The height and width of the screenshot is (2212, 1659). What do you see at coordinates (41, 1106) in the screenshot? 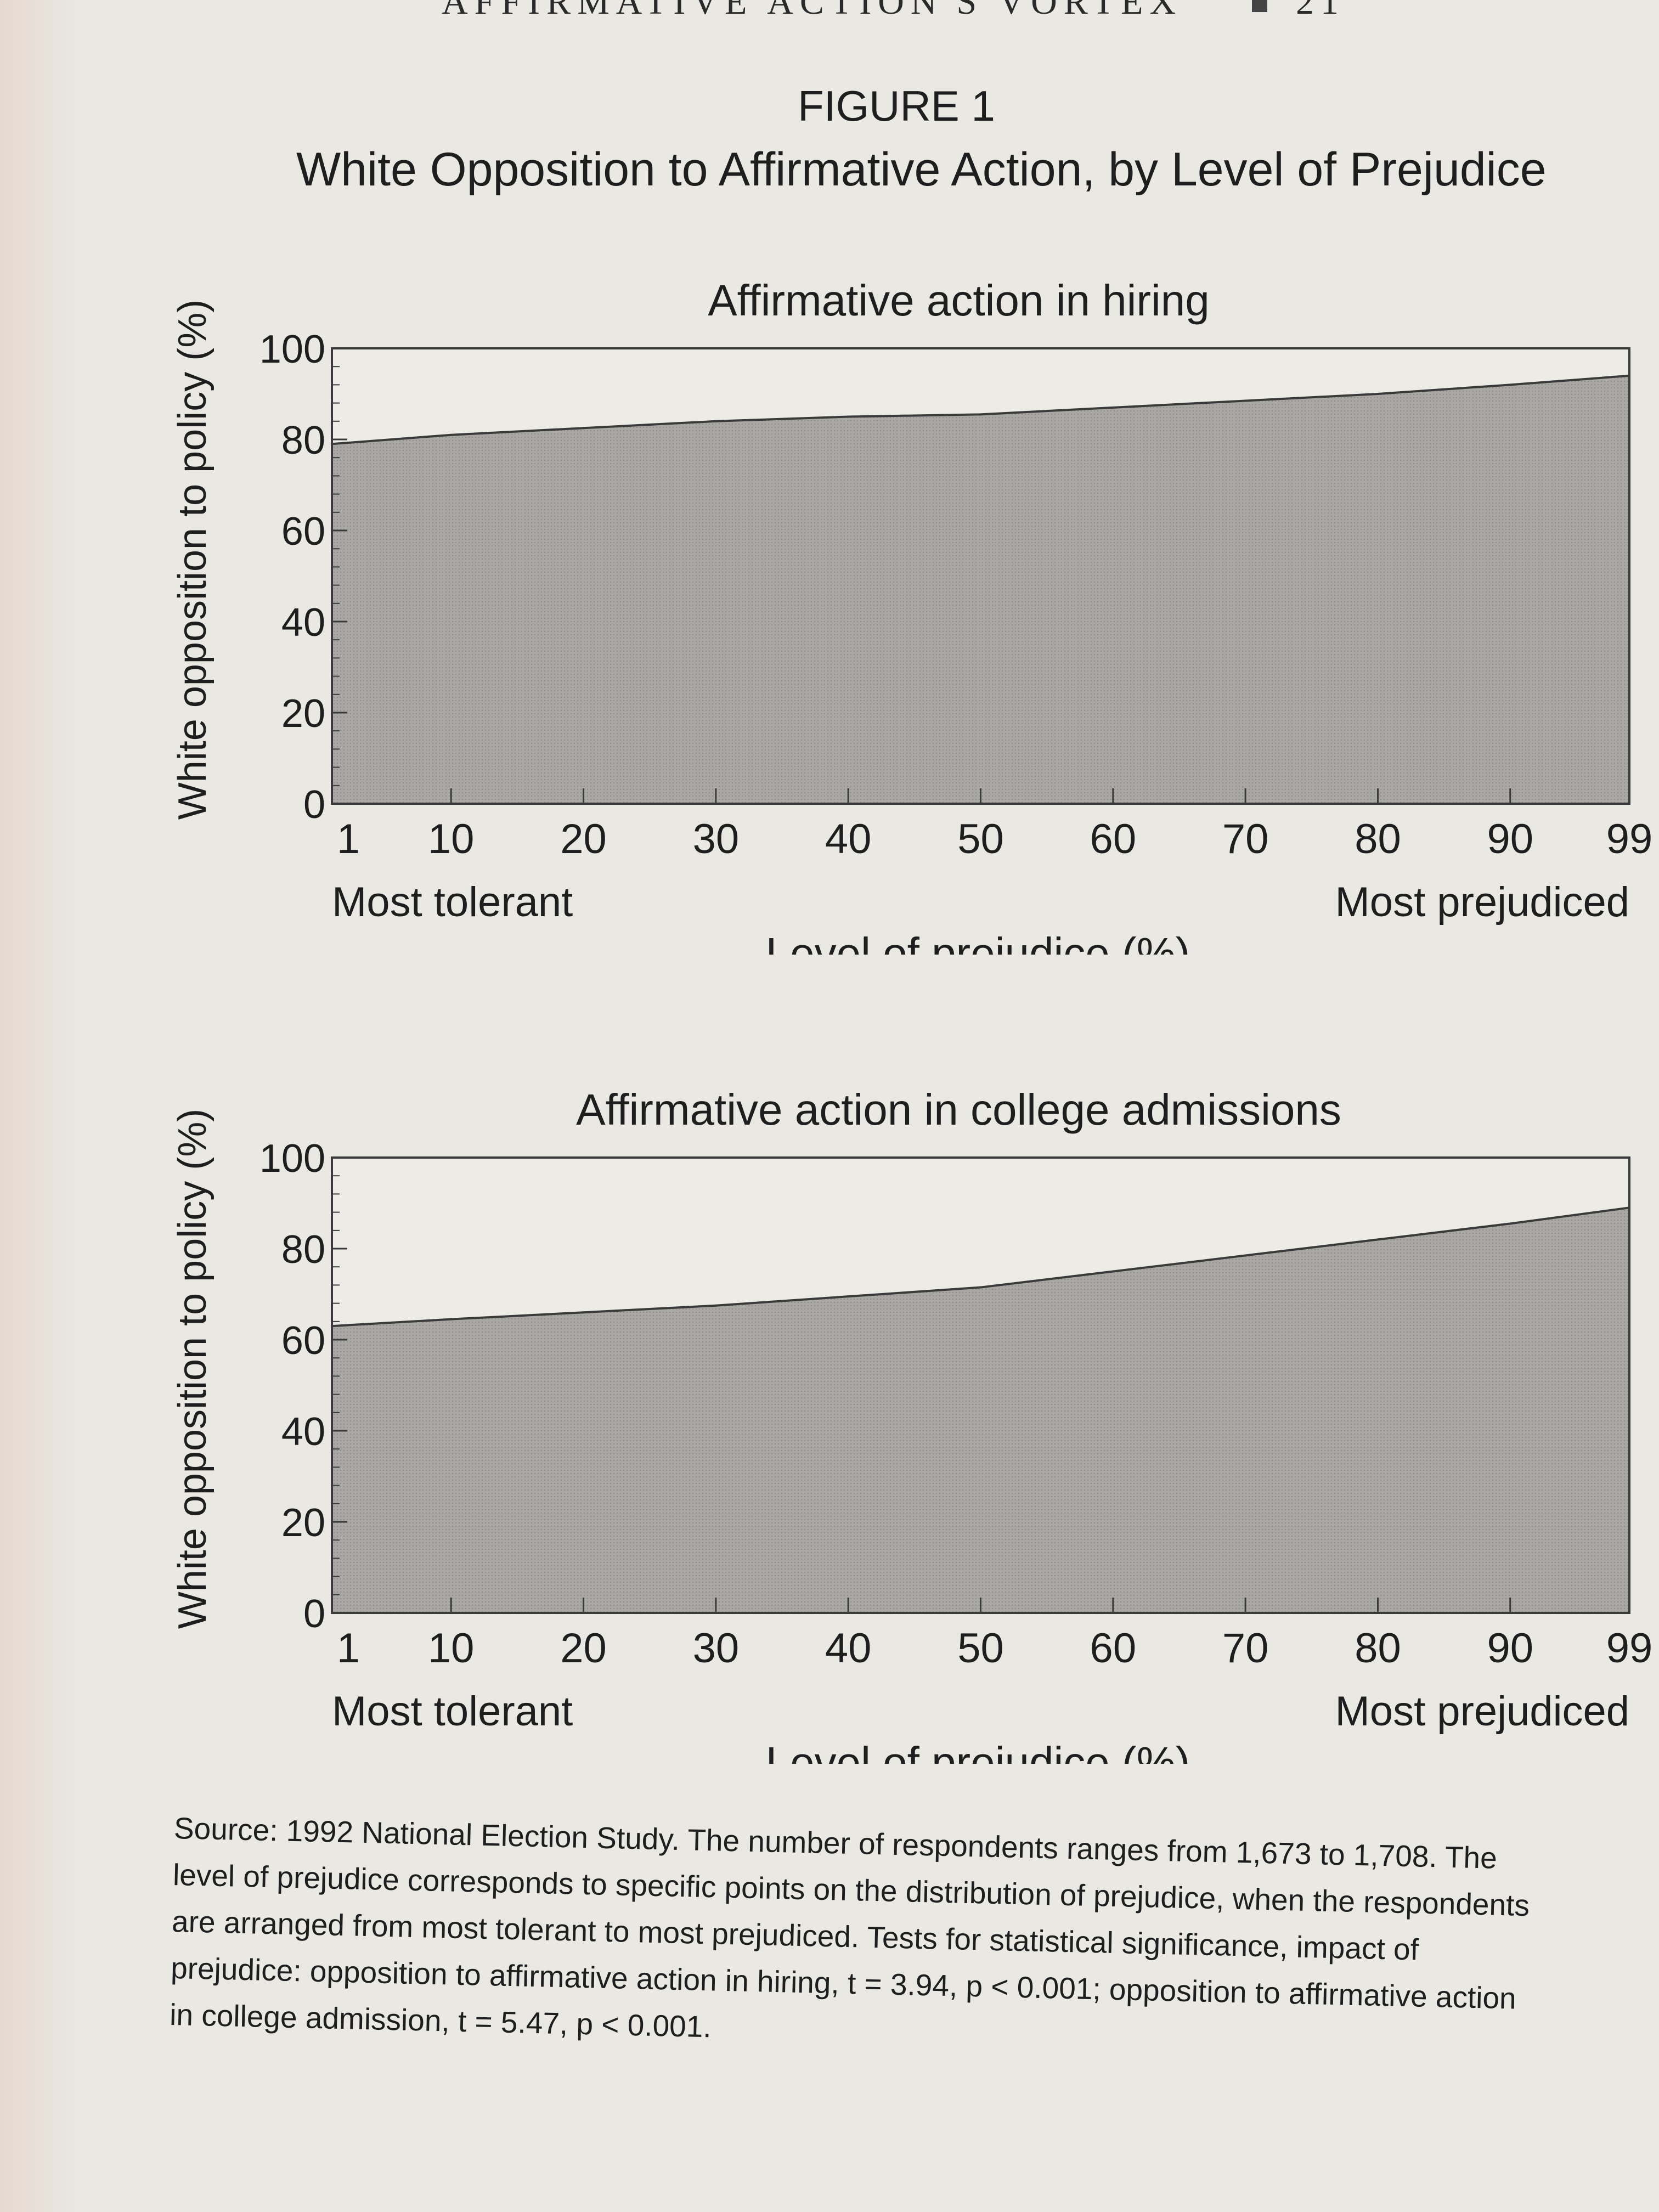
I see `page-edge` at bounding box center [41, 1106].